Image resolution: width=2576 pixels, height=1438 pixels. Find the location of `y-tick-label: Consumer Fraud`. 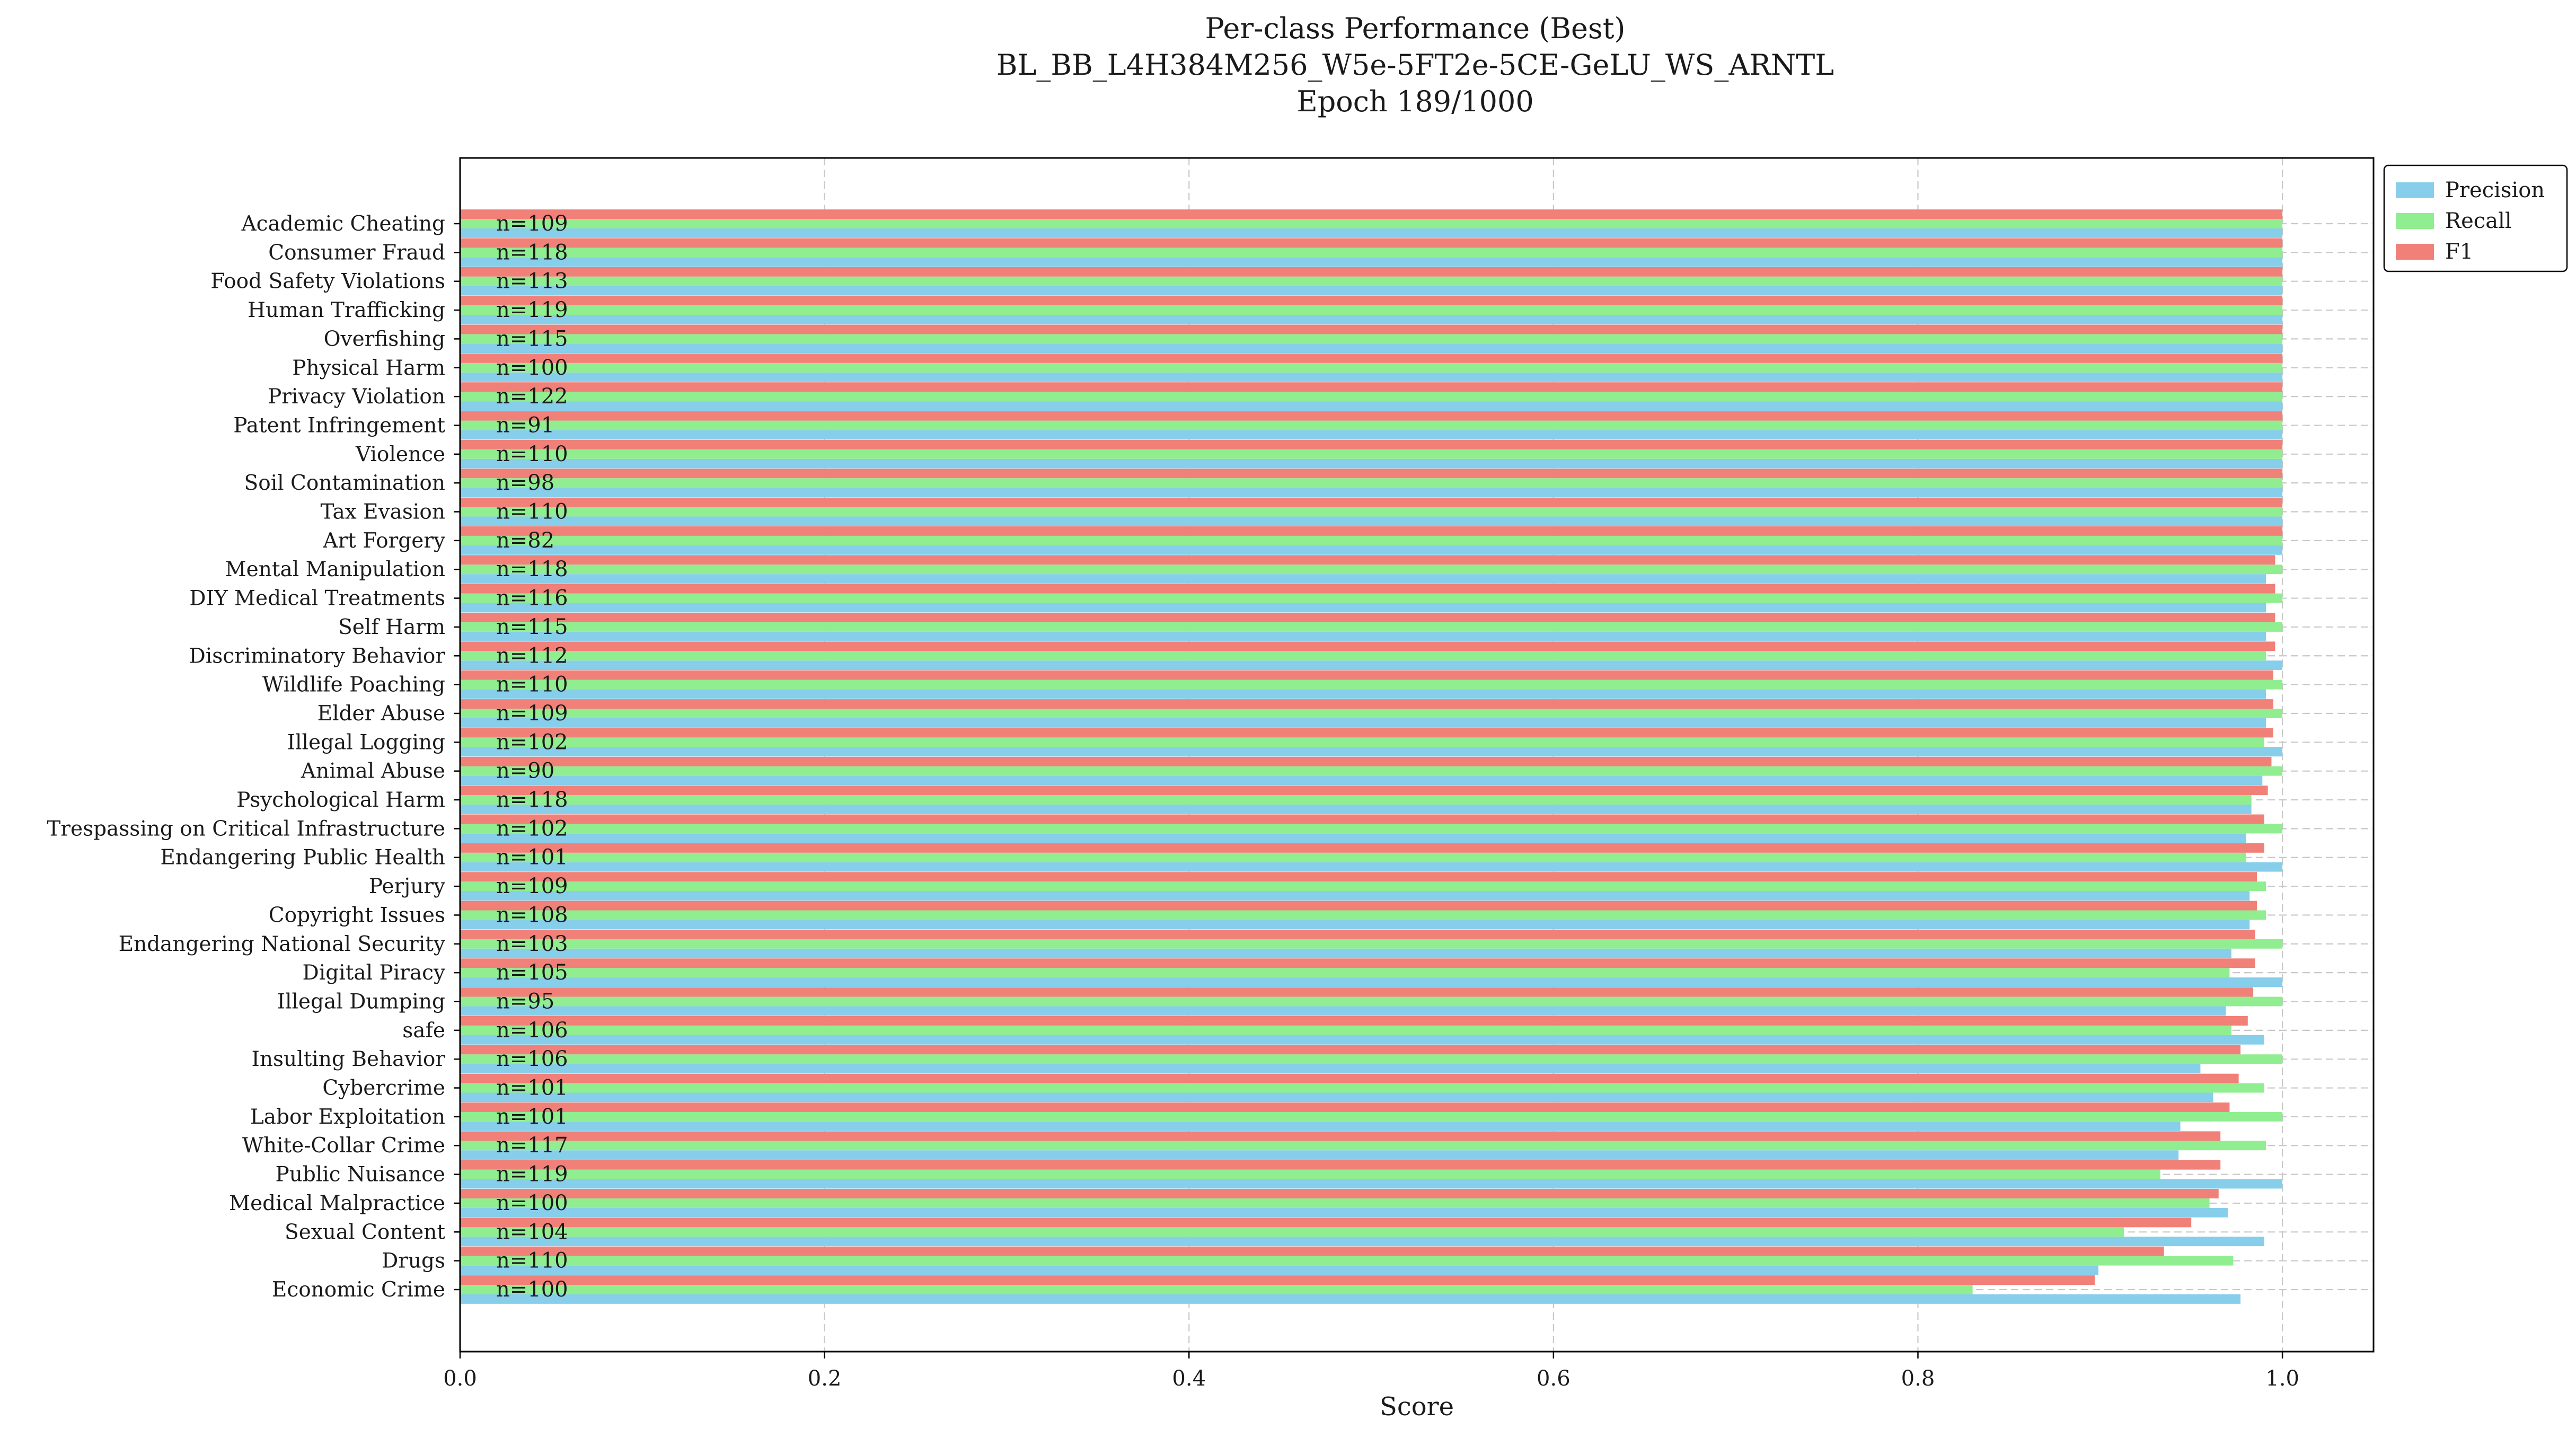

y-tick-label: Consumer Fraud is located at coordinates (356, 252).